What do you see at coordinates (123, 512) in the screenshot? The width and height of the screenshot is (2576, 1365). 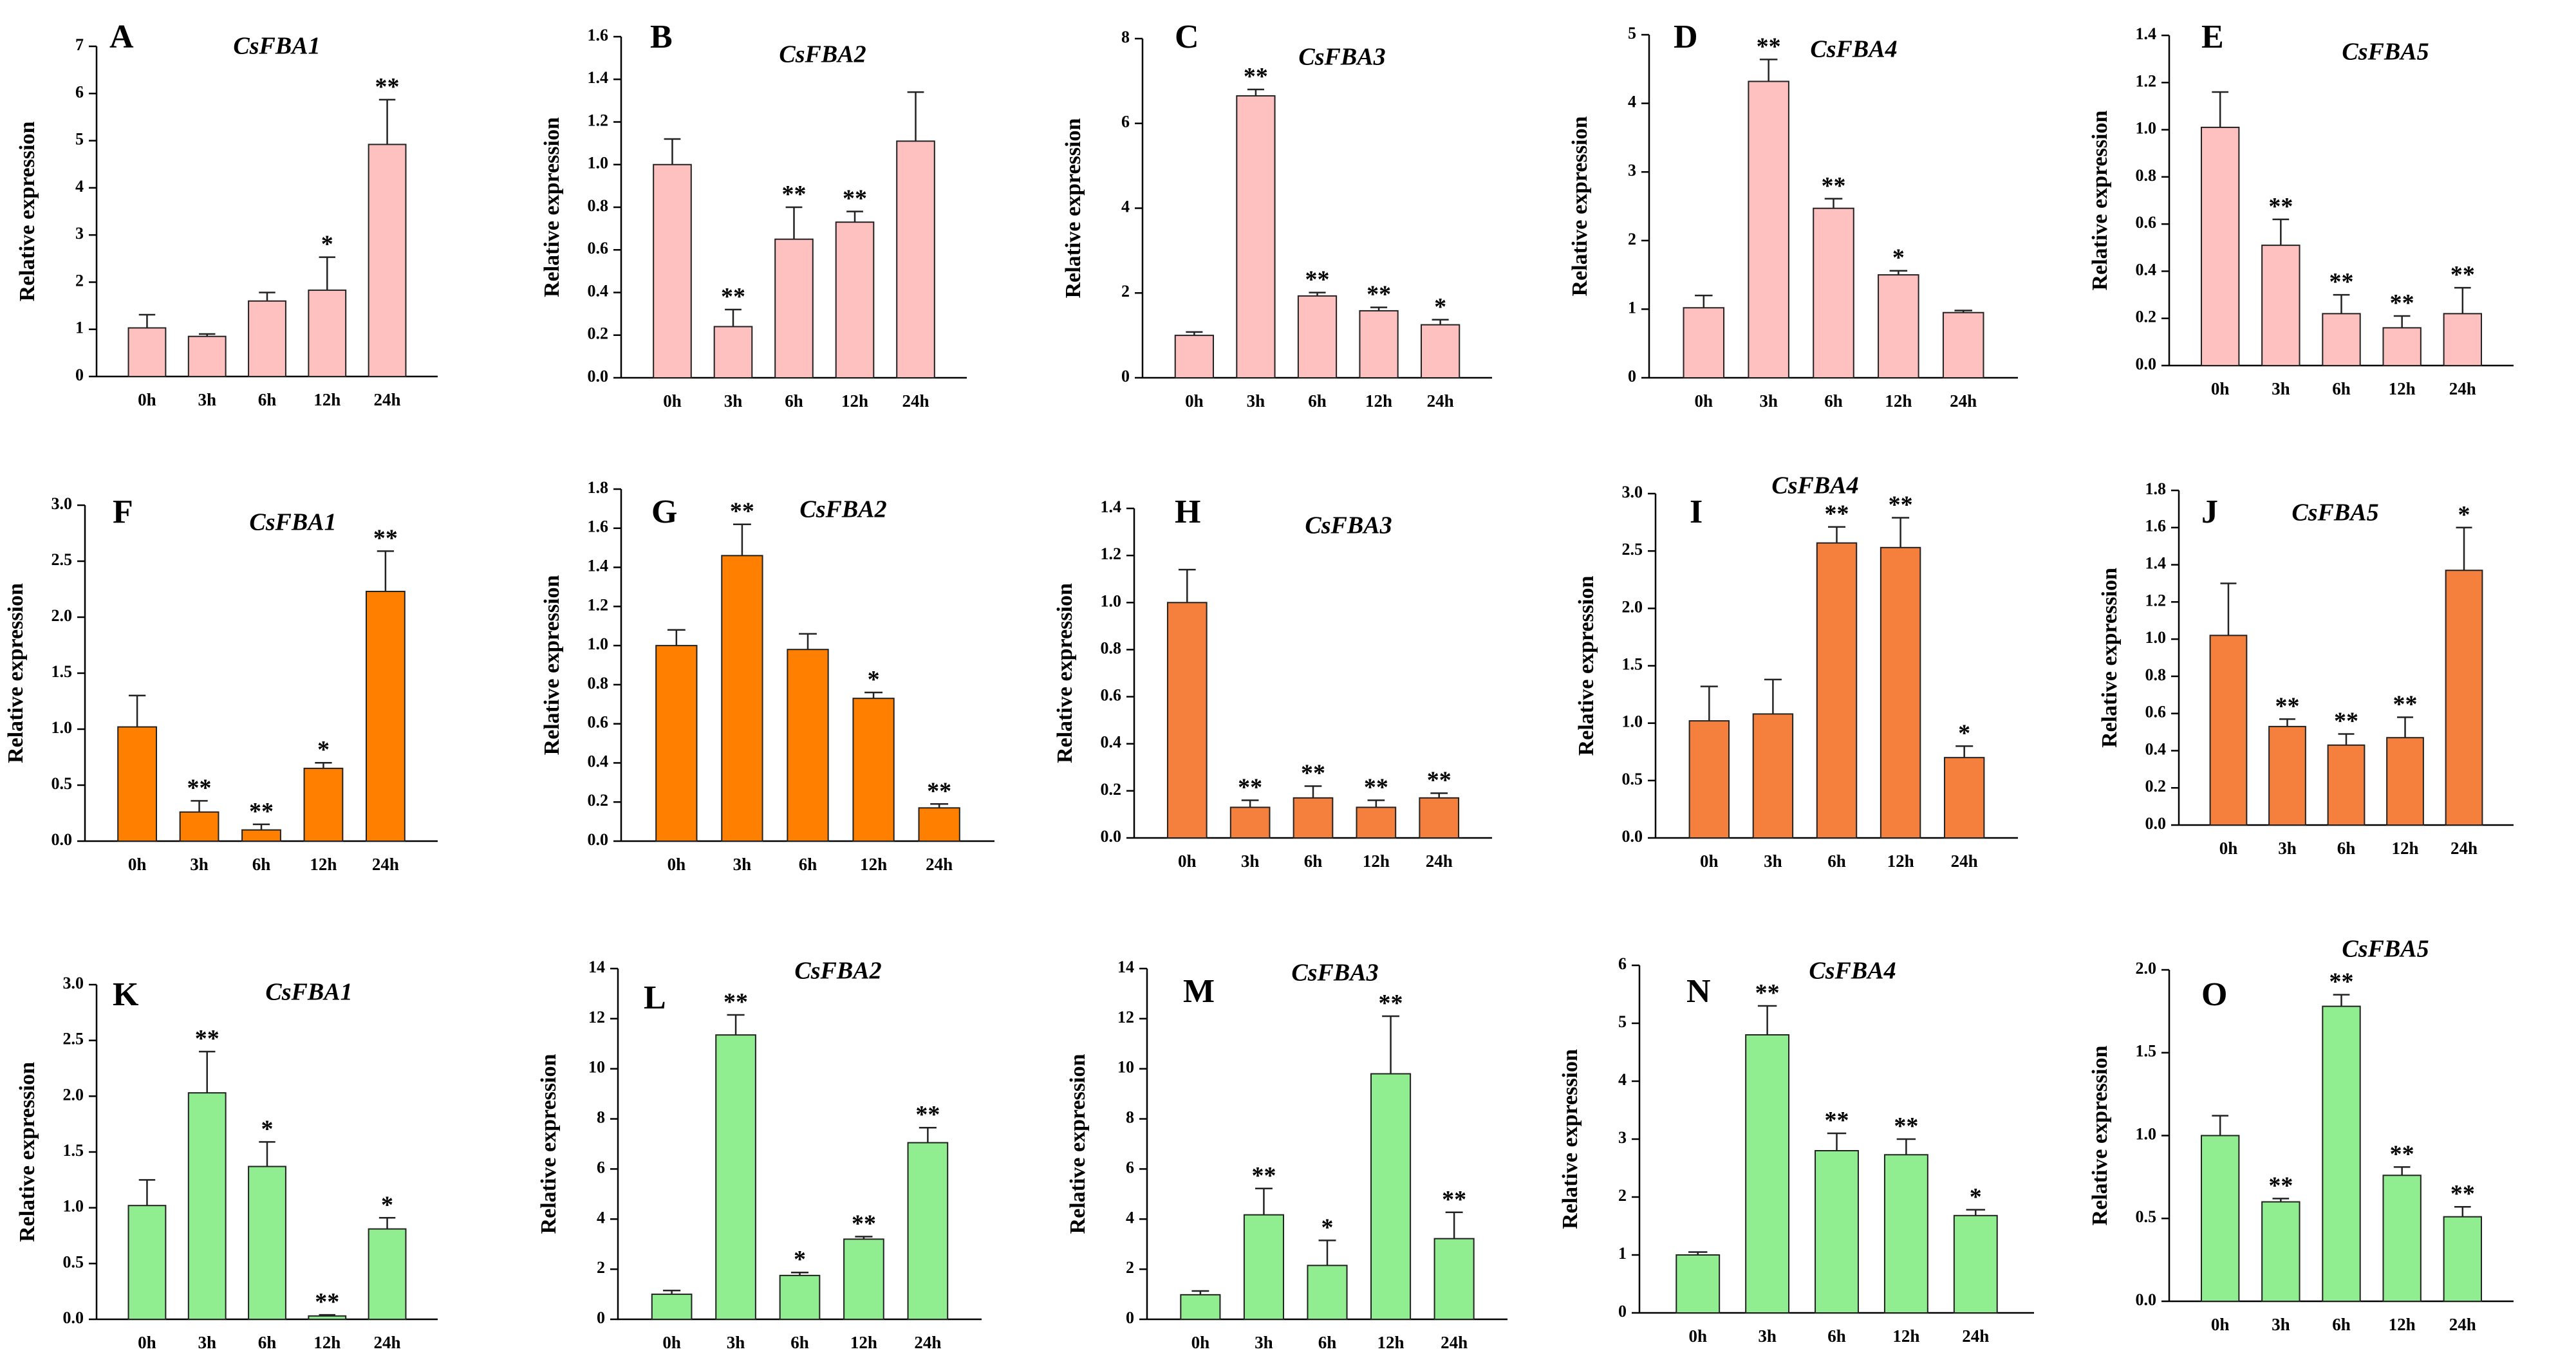 I see `panel-letter: F` at bounding box center [123, 512].